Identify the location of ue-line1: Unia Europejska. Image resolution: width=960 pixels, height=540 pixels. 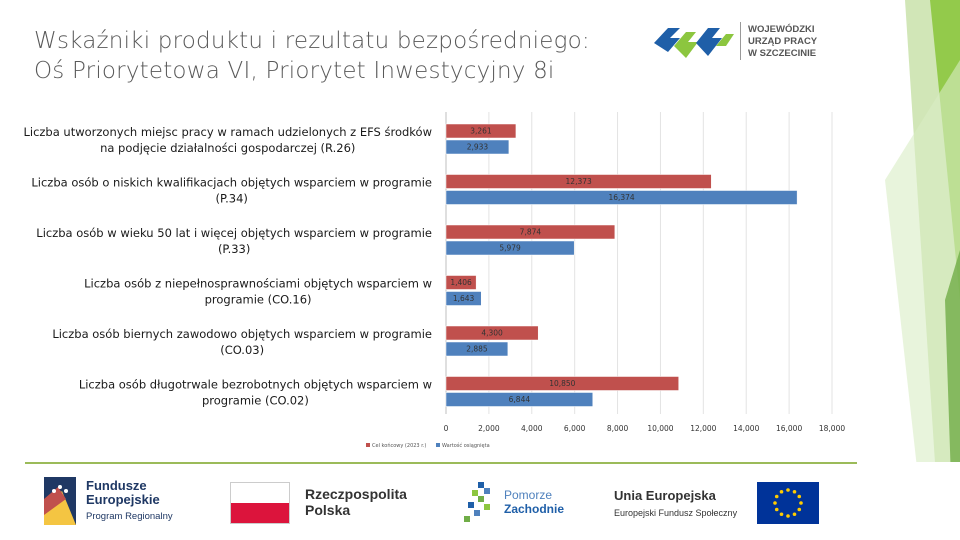
(665, 495).